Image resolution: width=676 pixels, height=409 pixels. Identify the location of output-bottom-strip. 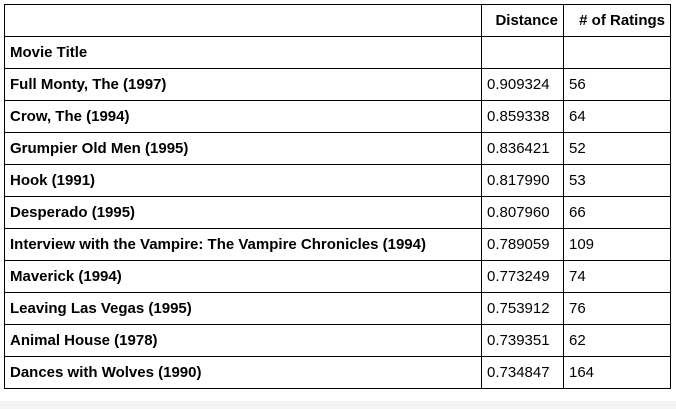
(338, 405).